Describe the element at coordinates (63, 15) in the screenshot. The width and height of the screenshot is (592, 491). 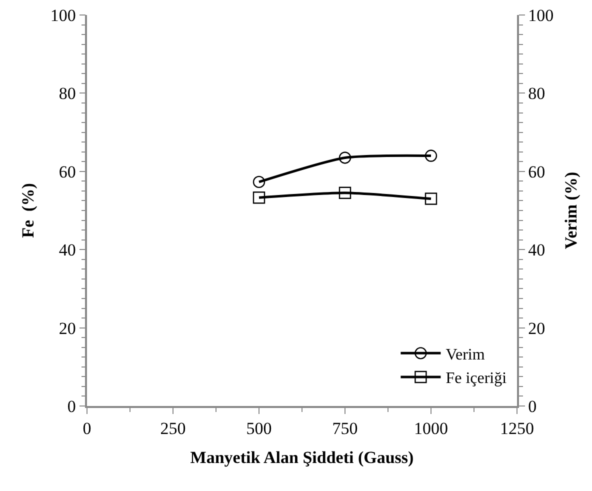
I see `y-tick-label: 100` at that location.